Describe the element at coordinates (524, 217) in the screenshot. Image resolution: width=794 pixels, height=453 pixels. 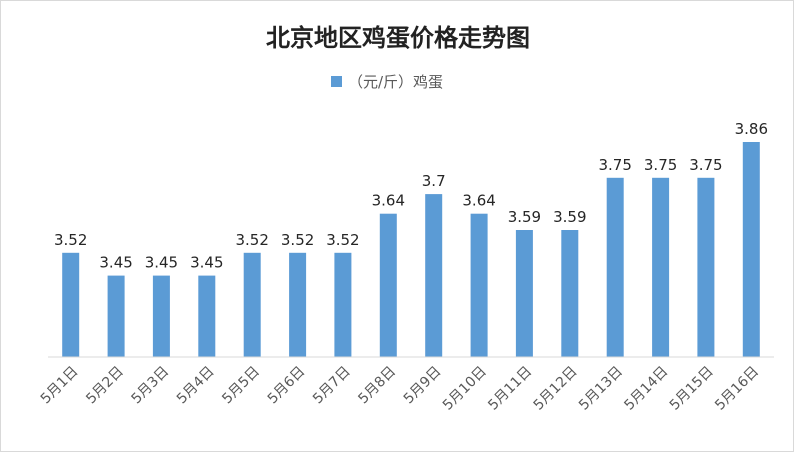
I see `data-label-11: 3.59` at that location.